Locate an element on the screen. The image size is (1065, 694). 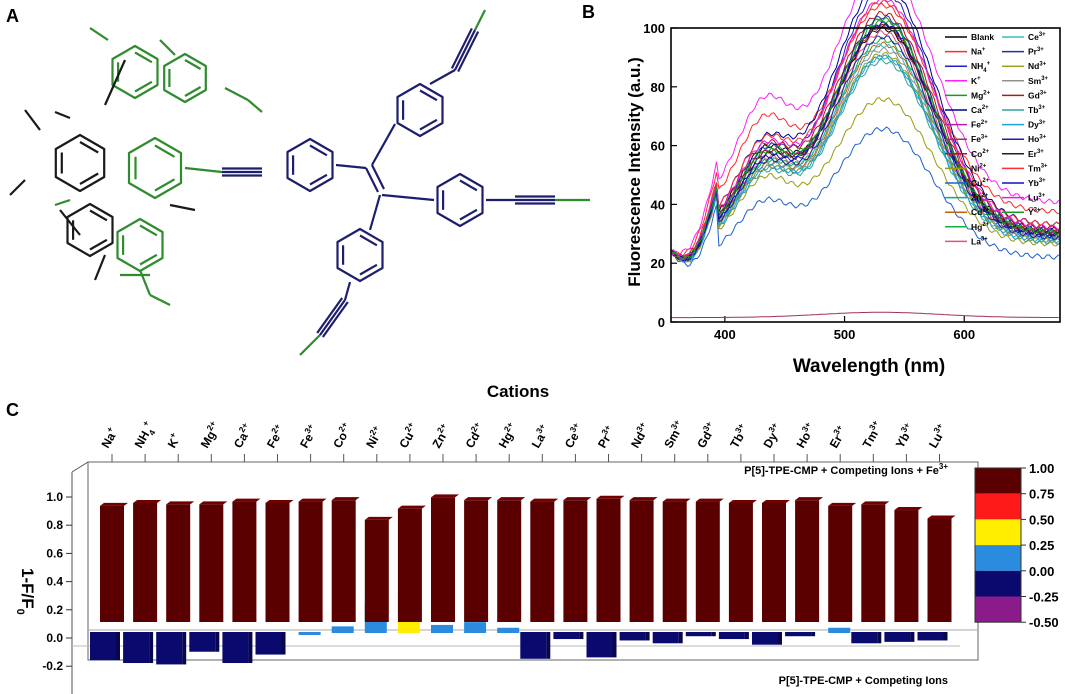
bar-chart-y-ticks: -0.2 0.0 0.2 0.4 0.6 0.8 1.0 is located at coordinates (57, 581).